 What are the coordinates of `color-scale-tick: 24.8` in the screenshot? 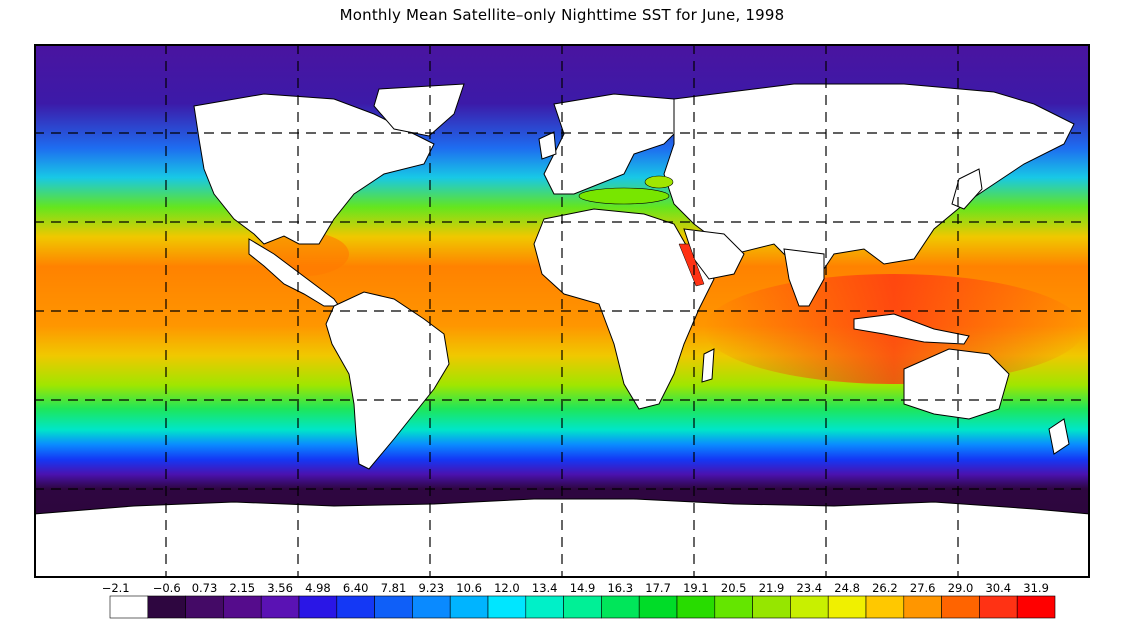 It's located at (847, 588).